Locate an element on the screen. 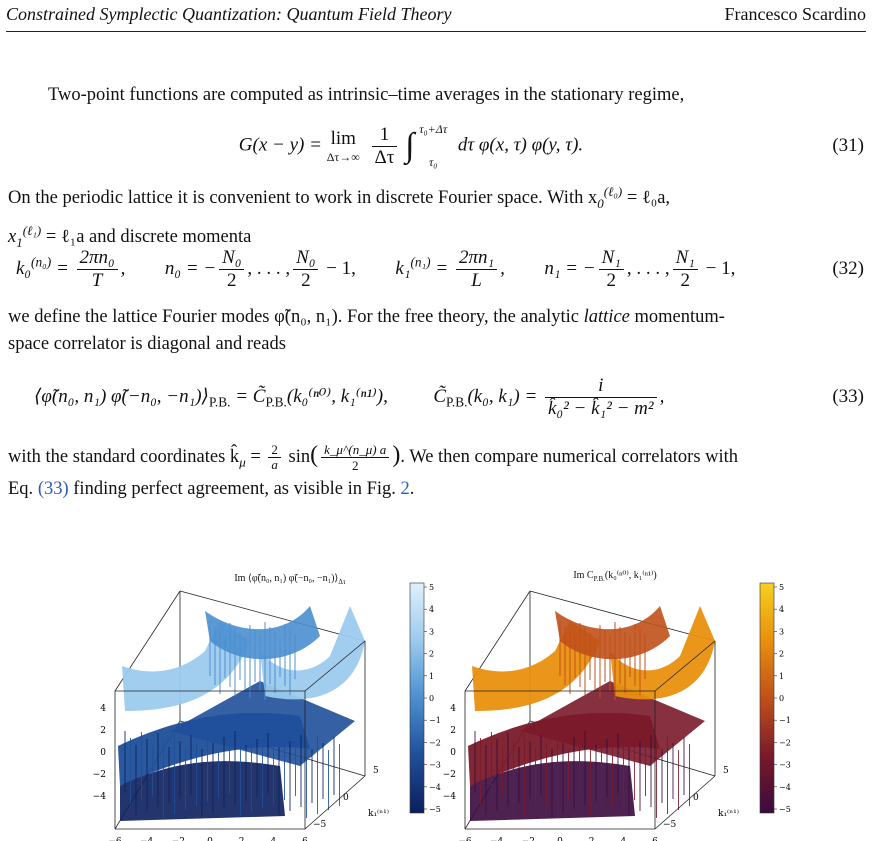  left-x-tick: −2 is located at coordinates (178, 839).